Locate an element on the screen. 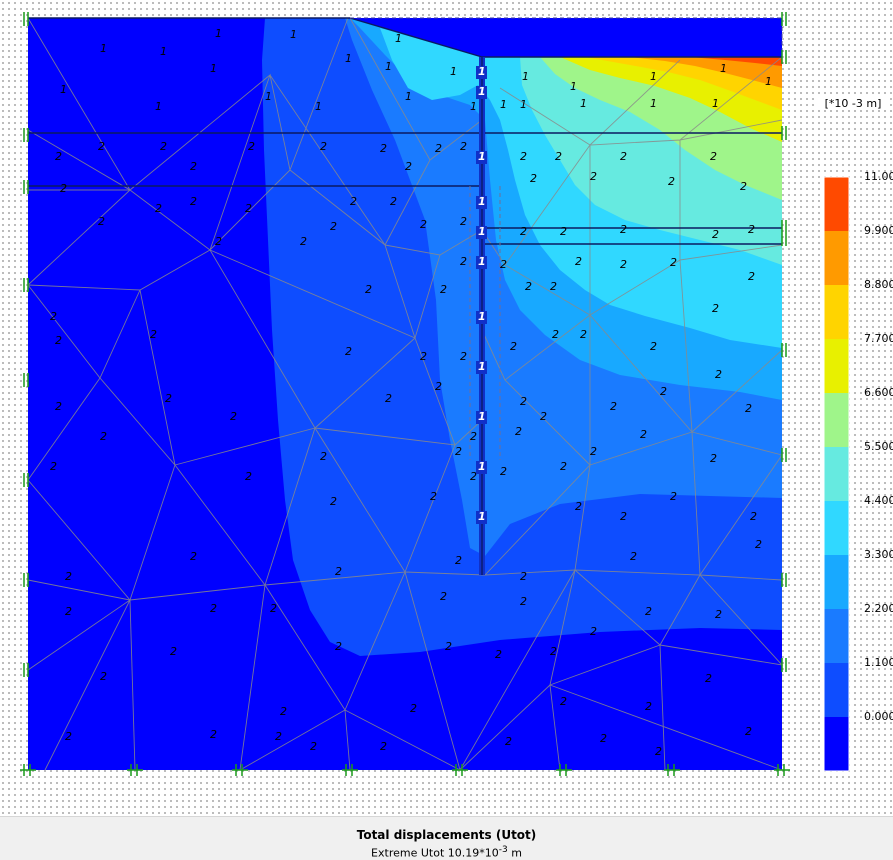 This screenshot has height=860, width=893. legend-value: 4.400 is located at coordinates (878, 500).